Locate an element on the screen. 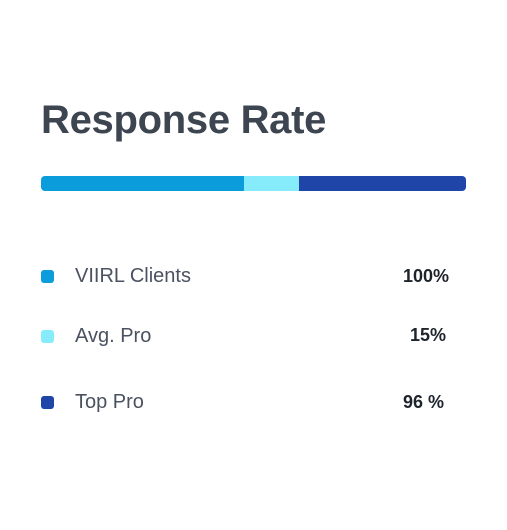  legend-label: Top Pro is located at coordinates (109, 401).